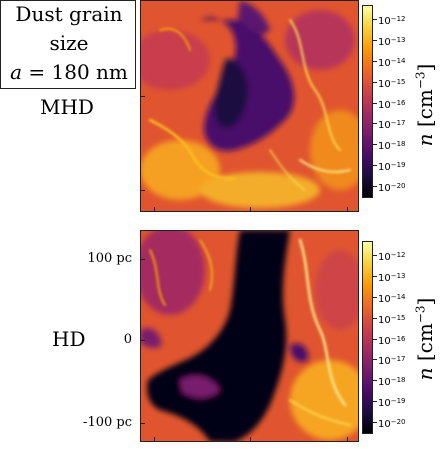  I want to click on caption-value: = 180 nm, so click(75, 72).